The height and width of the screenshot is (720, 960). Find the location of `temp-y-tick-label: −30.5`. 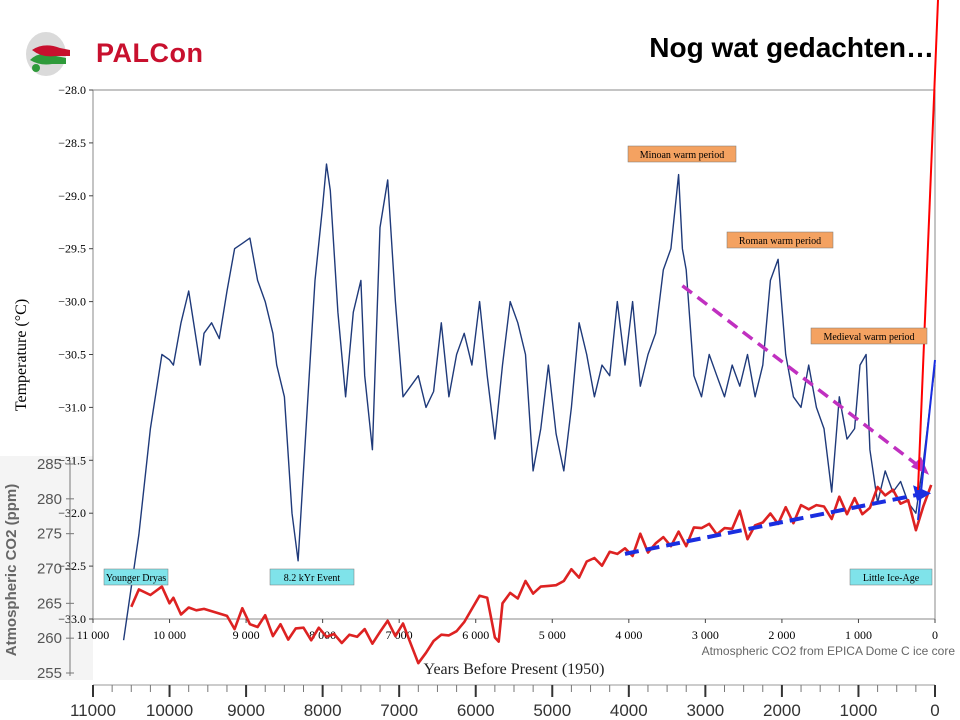

temp-y-tick-label: −30.5 is located at coordinates (72, 355).